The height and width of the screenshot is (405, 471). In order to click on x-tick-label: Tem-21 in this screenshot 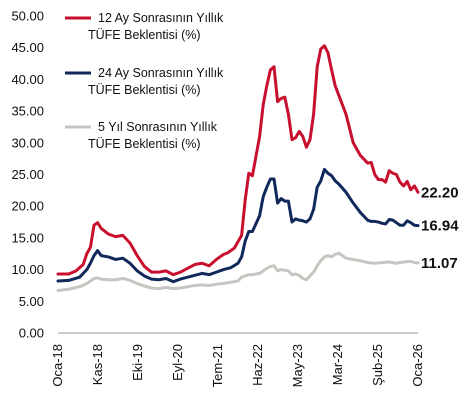, I will do `click(217, 365)`.